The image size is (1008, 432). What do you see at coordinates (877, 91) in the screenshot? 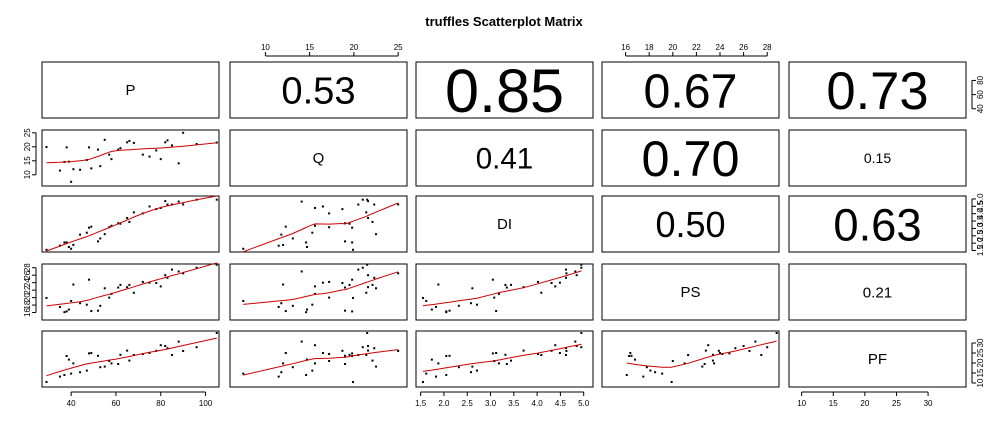
I see `correlation-value-P-PF: 0.73` at bounding box center [877, 91].